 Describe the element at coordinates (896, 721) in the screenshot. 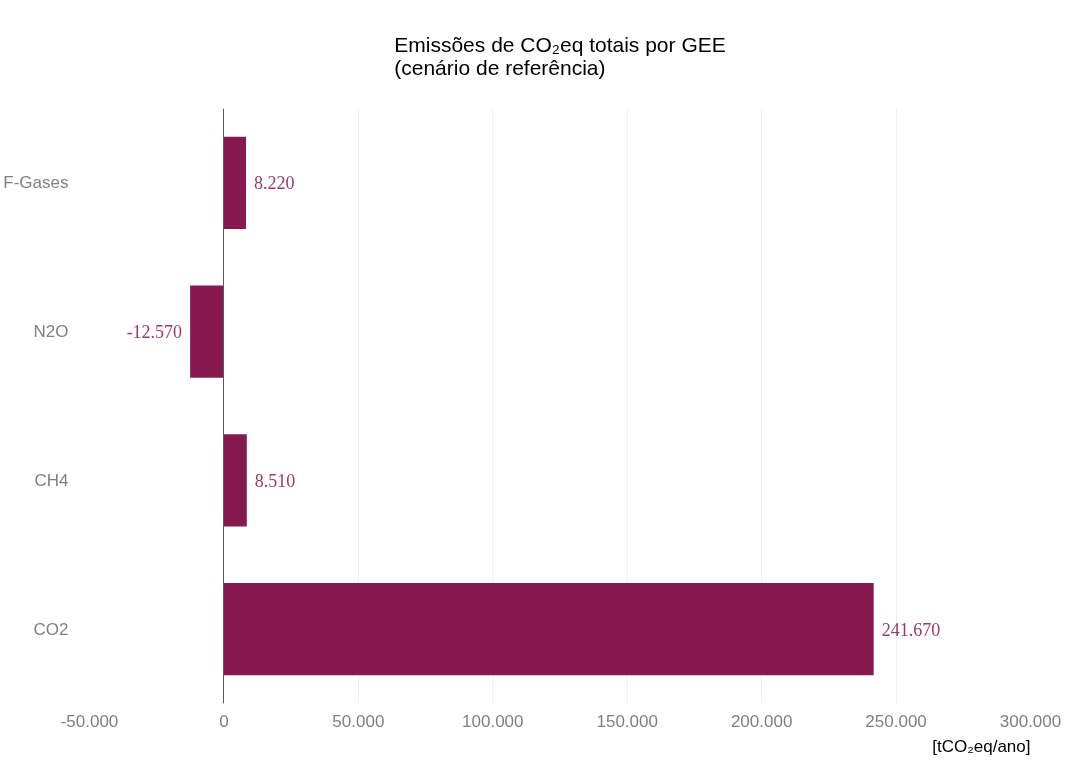

I see `x-tick-label: 250.000` at that location.